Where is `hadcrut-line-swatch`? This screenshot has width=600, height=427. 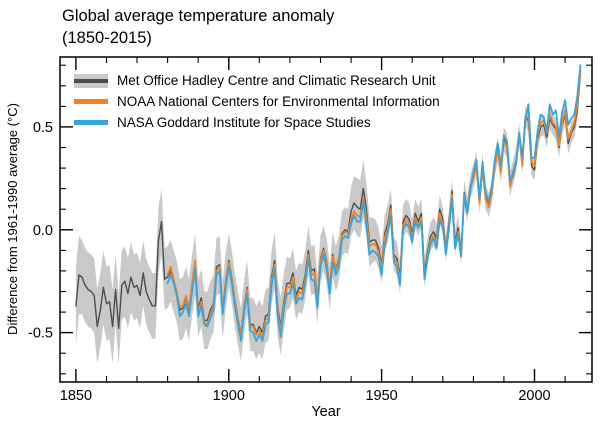 hadcrut-line-swatch is located at coordinates (91, 80).